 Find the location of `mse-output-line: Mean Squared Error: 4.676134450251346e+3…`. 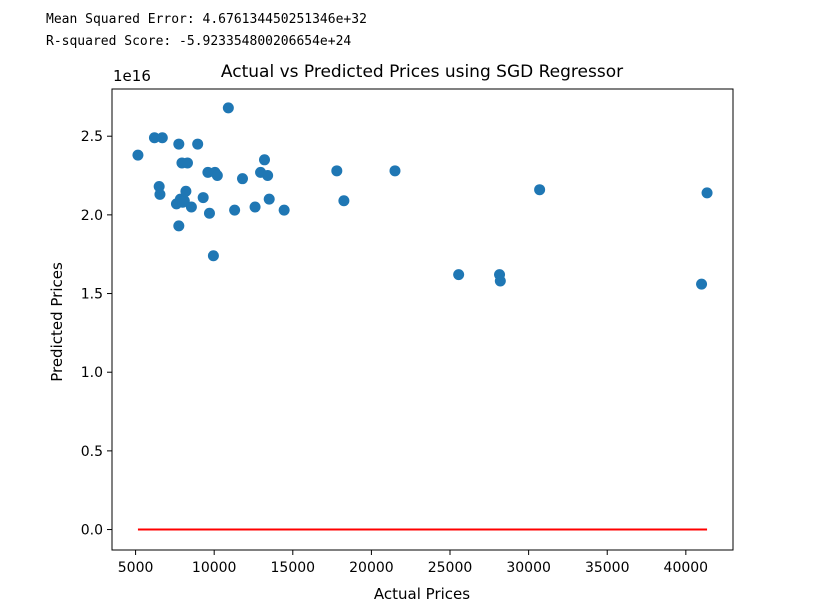

mse-output-line: Mean Squared Error: 4.676134450251346e+3… is located at coordinates (206, 19).